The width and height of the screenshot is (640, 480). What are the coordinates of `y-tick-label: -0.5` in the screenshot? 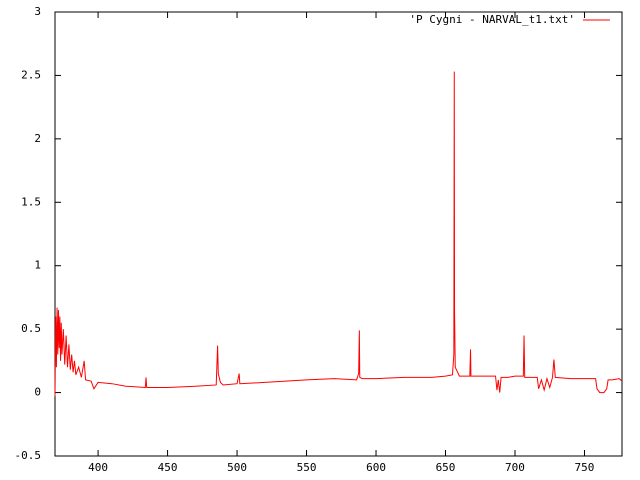 It's located at (28, 455).